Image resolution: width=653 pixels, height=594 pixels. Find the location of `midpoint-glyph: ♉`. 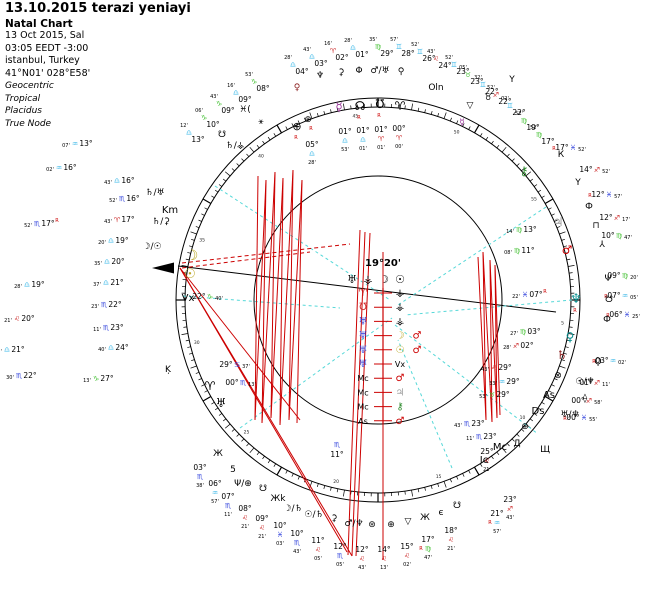

midpoint-glyph: ♉ is located at coordinates (488, 98).